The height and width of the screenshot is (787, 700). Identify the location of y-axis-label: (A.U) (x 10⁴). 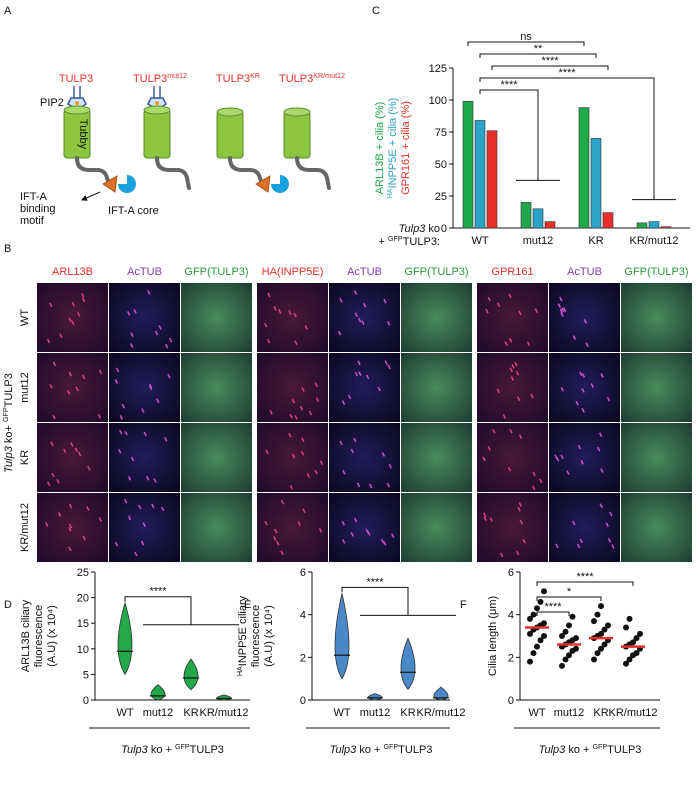
(269, 636).